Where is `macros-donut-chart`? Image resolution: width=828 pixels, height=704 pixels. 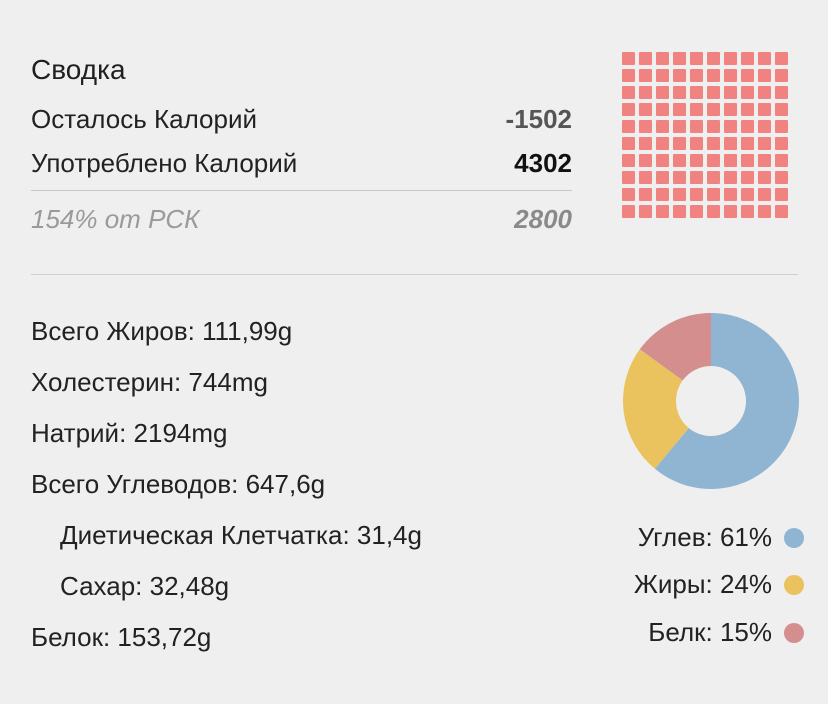 macros-donut-chart is located at coordinates (711, 401).